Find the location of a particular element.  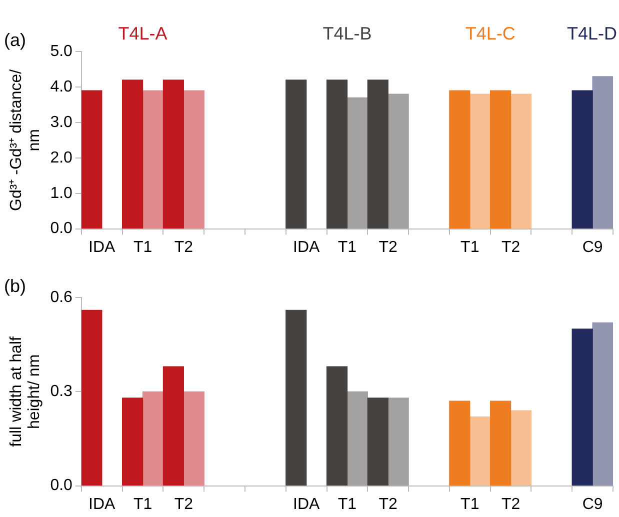

y-tick-label: 0.3 is located at coordinates (61, 391).